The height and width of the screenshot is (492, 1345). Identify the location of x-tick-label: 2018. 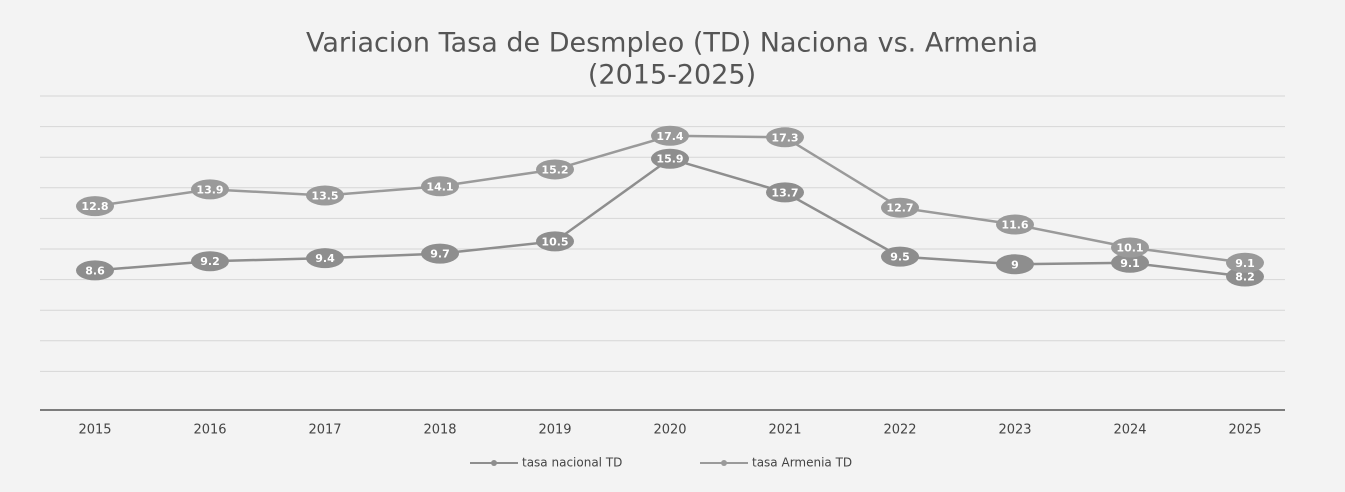
(439, 430).